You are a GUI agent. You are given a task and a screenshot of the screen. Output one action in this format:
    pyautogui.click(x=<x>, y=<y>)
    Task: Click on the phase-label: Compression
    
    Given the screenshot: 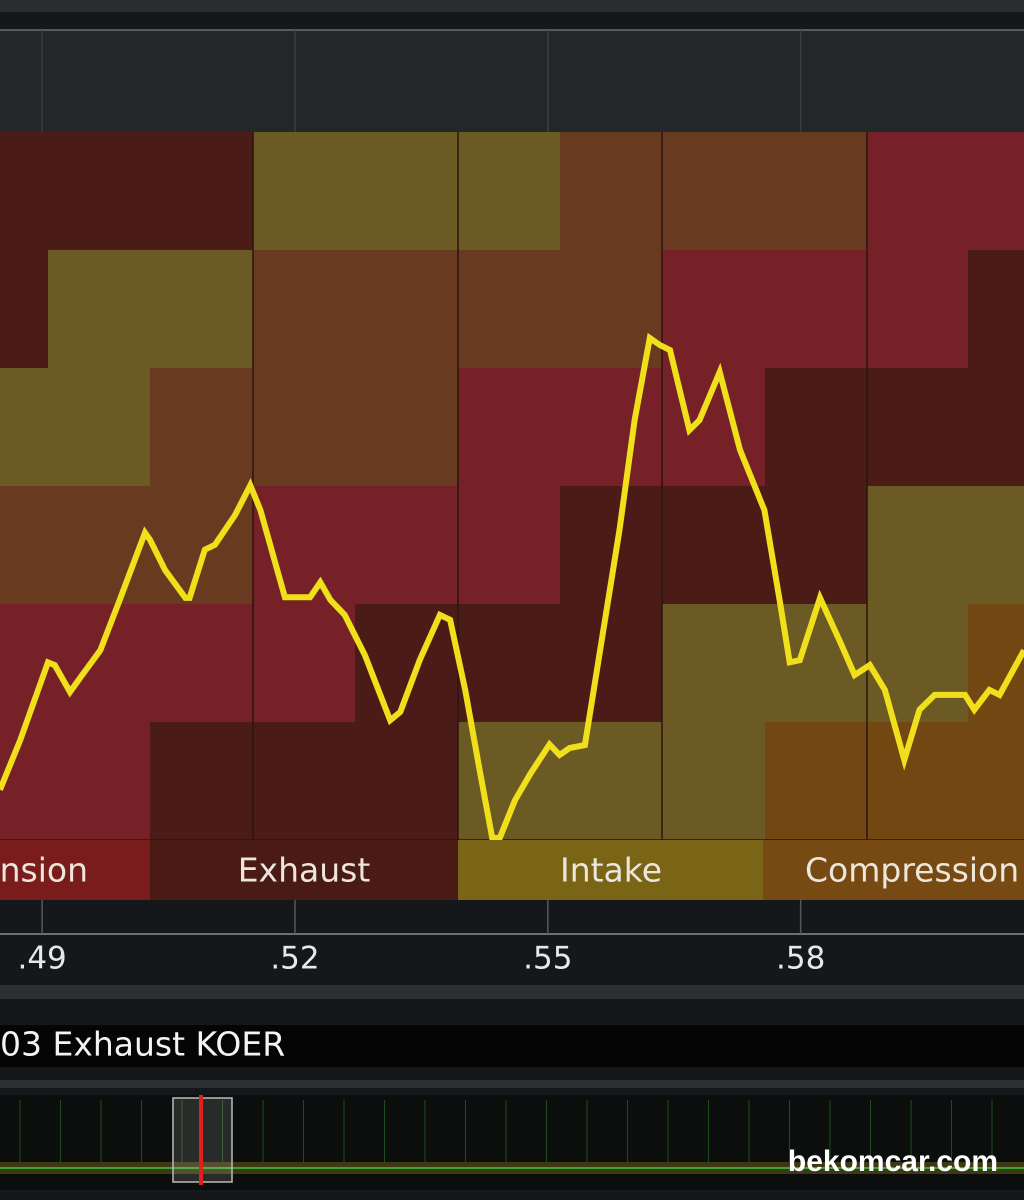 What is the action you would take?
    pyautogui.click(x=912, y=870)
    